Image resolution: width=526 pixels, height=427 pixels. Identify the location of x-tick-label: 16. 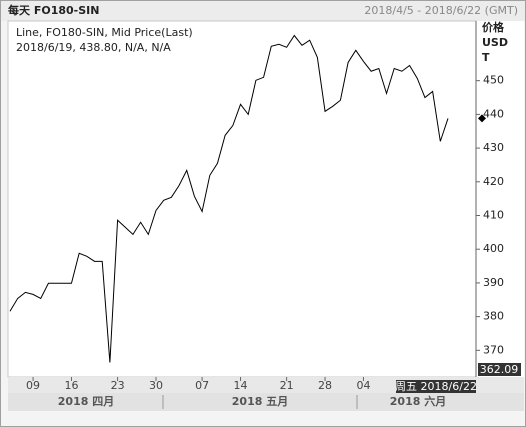
(71, 385).